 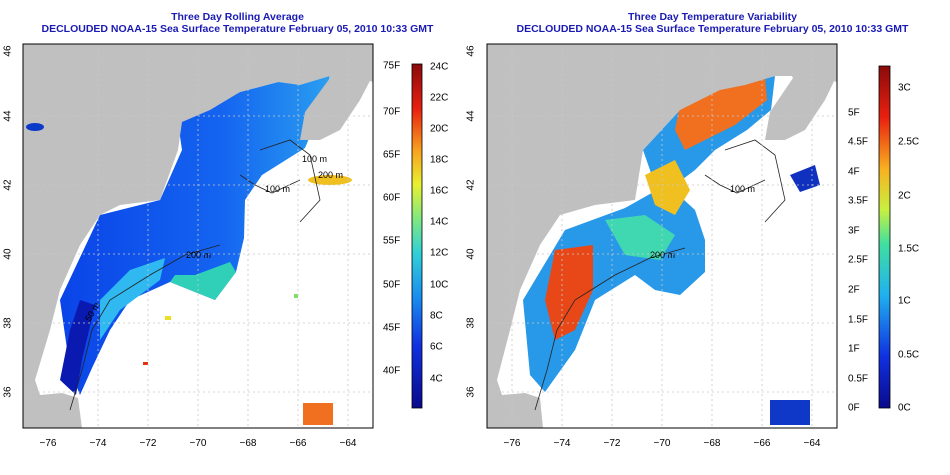 What do you see at coordinates (904, 408) in the screenshot?
I see `colorbar-c-label: 0C` at bounding box center [904, 408].